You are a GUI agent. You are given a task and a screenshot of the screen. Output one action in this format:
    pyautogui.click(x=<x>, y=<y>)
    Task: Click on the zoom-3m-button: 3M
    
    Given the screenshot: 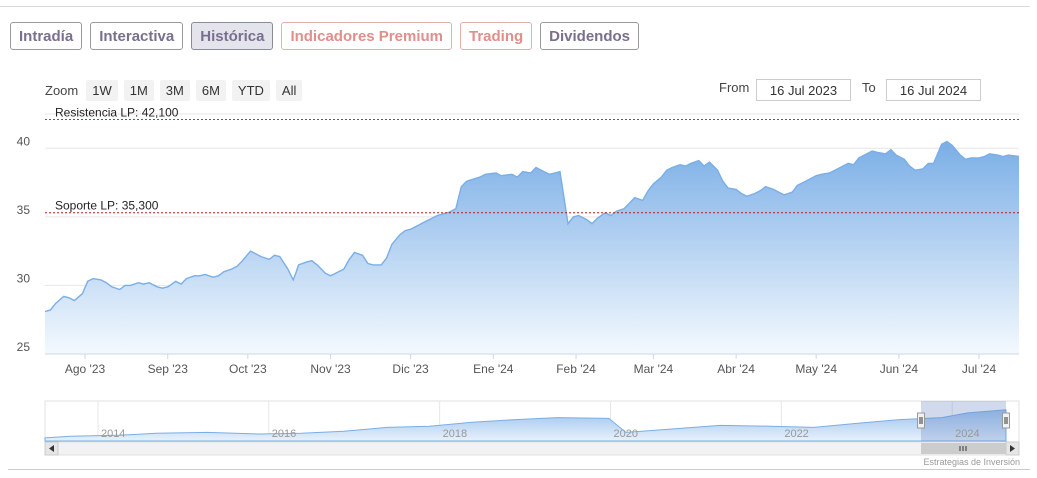 What is the action you would take?
    pyautogui.click(x=174, y=90)
    